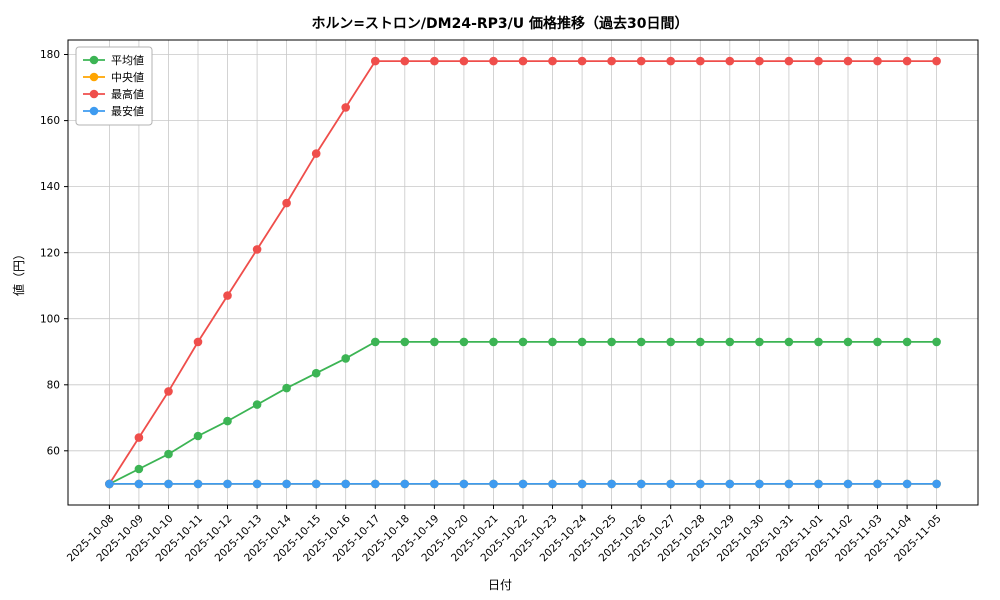 The height and width of the screenshot is (600, 1000). Describe the element at coordinates (127, 60) in the screenshot. I see `legend-label: 平均値` at that location.